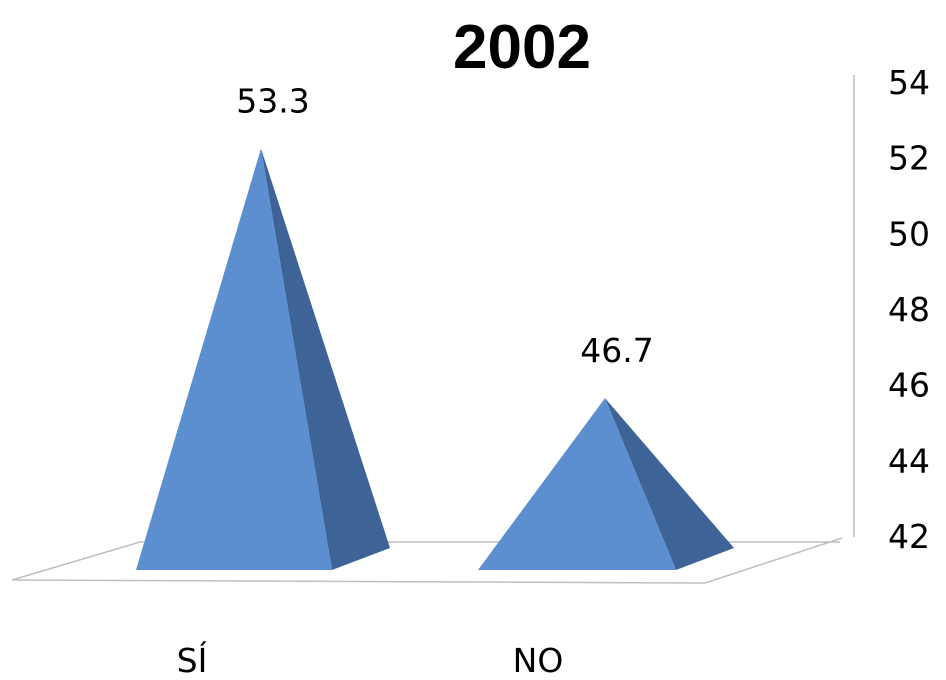 This screenshot has height=680, width=946. What do you see at coordinates (909, 385) in the screenshot?
I see `y-tick-label: 46` at bounding box center [909, 385].